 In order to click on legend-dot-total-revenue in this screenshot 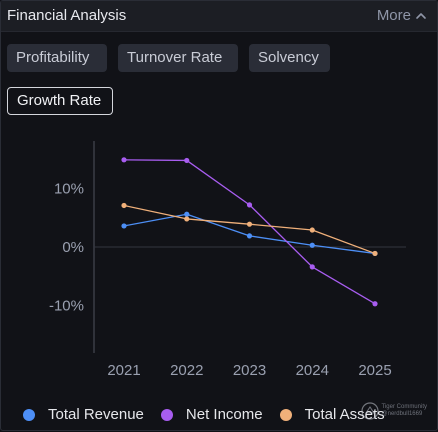, I will do `click(29, 414)`.